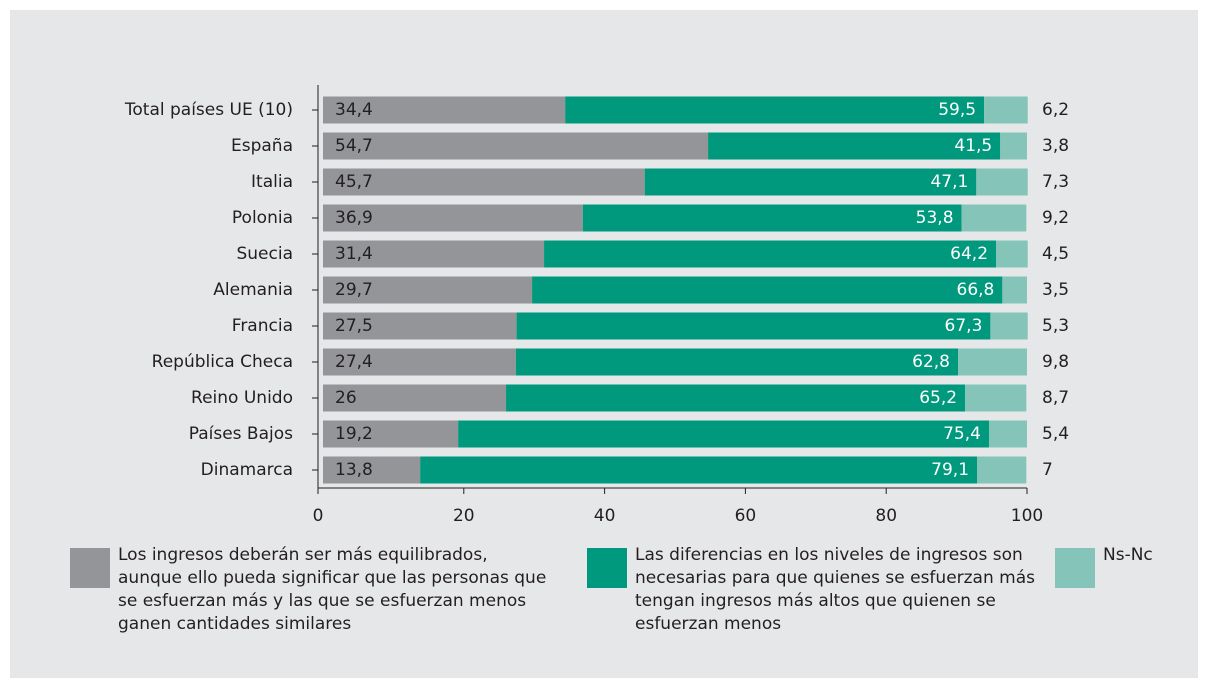 The width and height of the screenshot is (1208, 688). What do you see at coordinates (1055, 182) in the screenshot?
I see `value-label: 7,3` at bounding box center [1055, 182].